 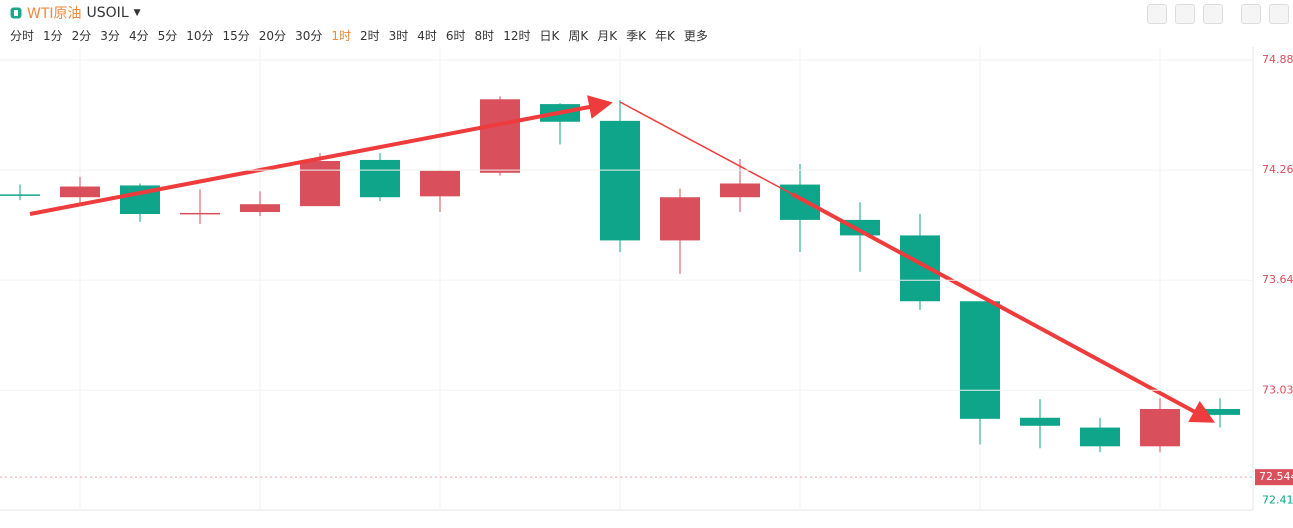 I want to click on tool-icons, so click(x=1218, y=14).